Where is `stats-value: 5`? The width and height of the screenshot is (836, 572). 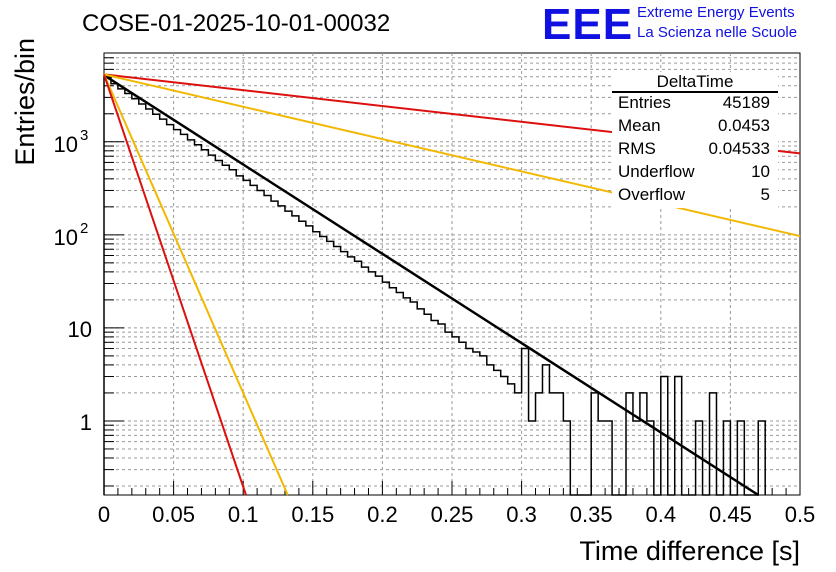
stats-value: 5 is located at coordinates (765, 194).